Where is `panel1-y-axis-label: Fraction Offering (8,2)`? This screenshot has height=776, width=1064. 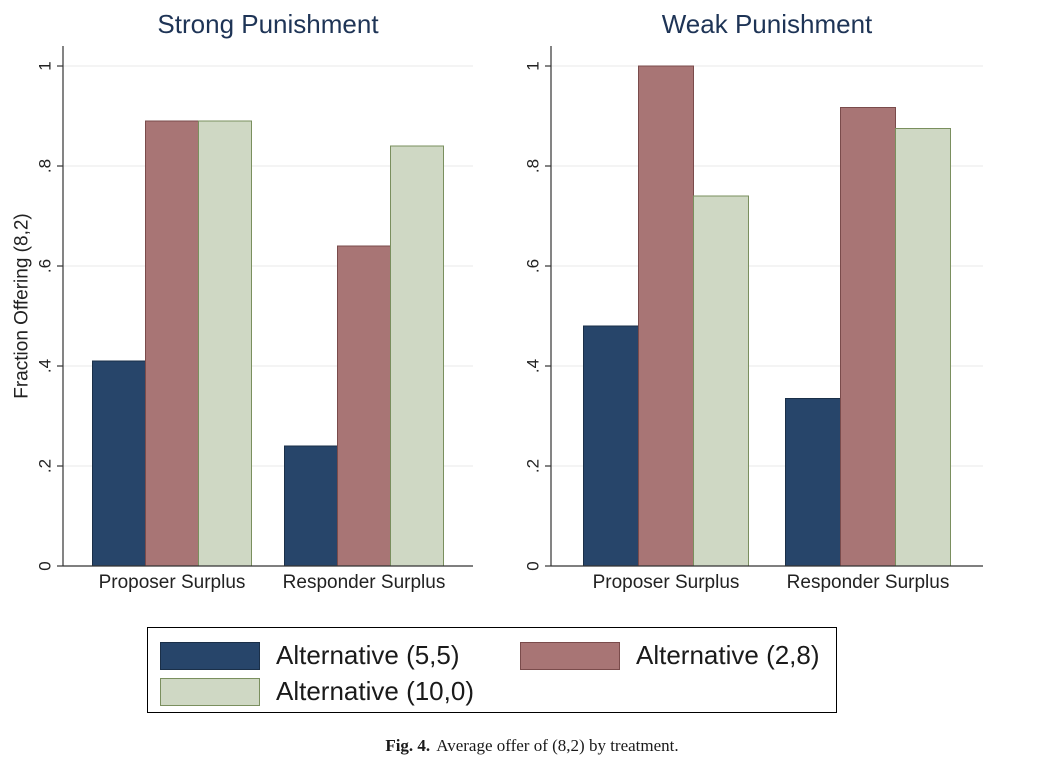
panel1-y-axis-label: Fraction Offering (8,2) is located at coordinates (22, 306).